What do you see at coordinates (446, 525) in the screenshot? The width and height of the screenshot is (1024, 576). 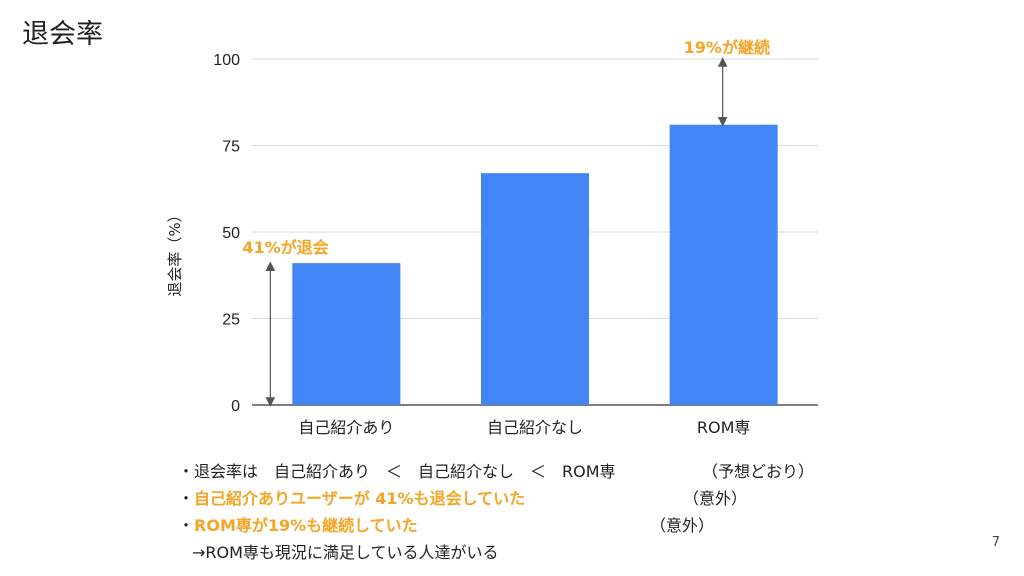 I see `bullet-item: ・ROM専が19%も継続していた （意外）` at bounding box center [446, 525].